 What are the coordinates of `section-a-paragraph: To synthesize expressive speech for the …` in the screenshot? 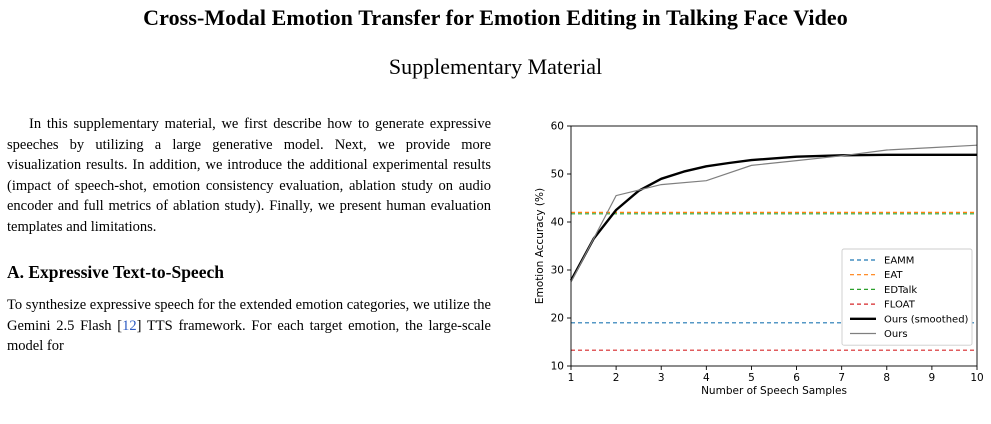 It's located at (249, 326).